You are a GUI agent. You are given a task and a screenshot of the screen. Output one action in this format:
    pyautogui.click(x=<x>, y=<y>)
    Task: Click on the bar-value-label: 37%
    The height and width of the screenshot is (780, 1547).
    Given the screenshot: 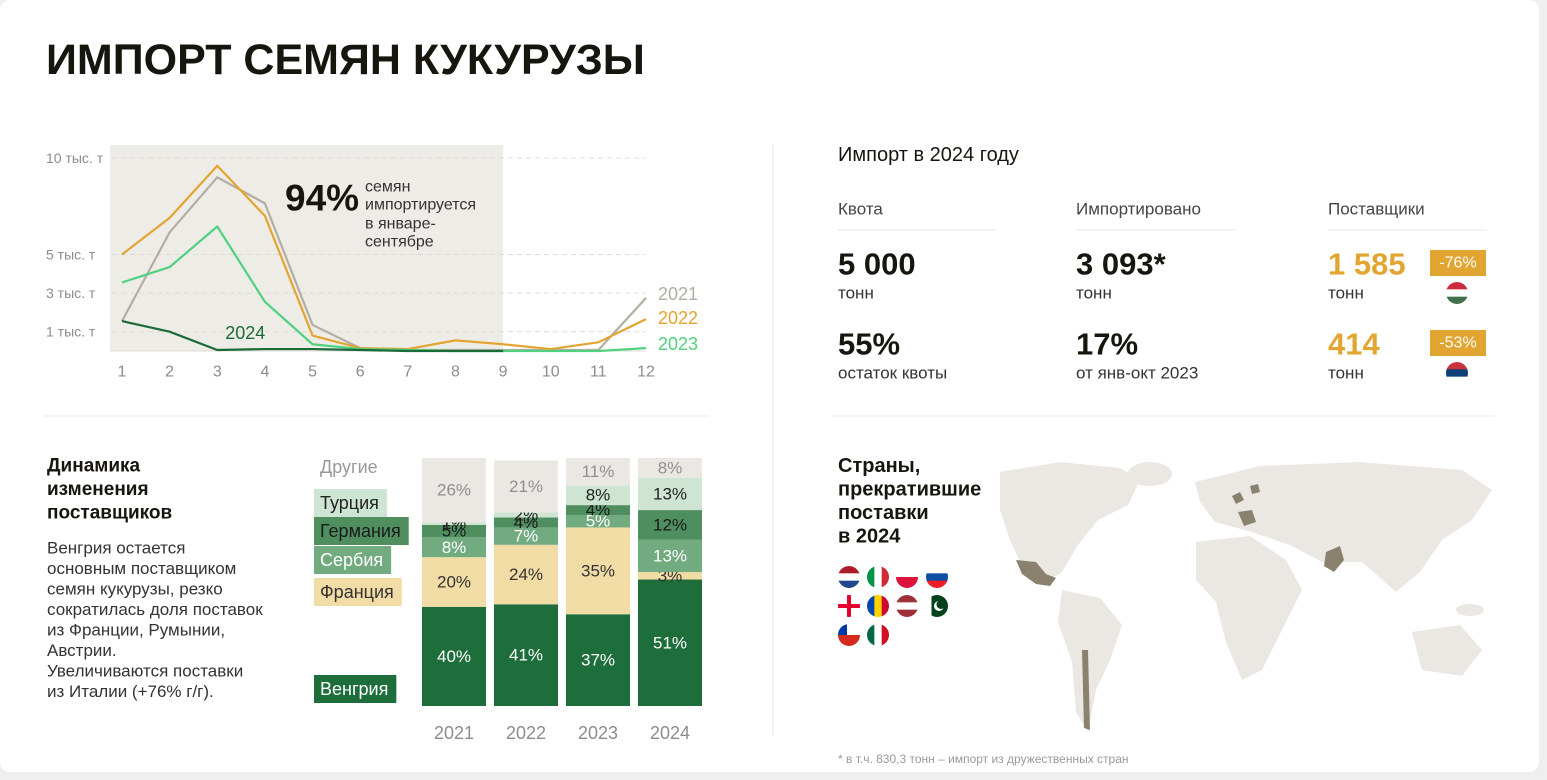 What is the action you would take?
    pyautogui.click(x=598, y=660)
    